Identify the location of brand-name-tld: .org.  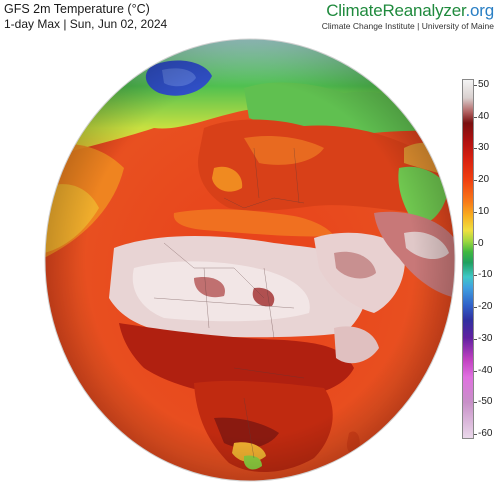
(480, 10).